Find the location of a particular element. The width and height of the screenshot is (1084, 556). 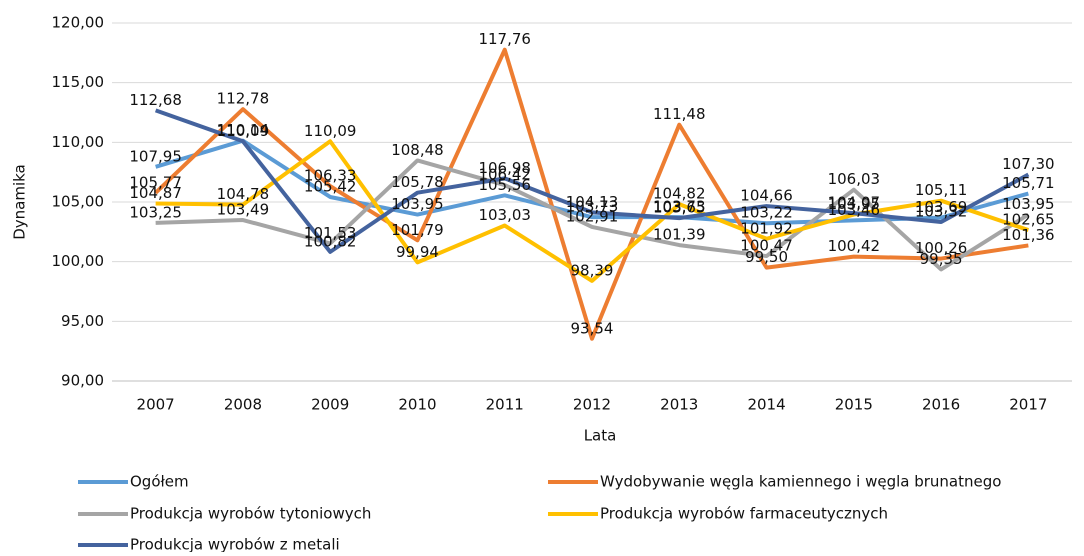

x-axis-title: Lata is located at coordinates (600, 436).